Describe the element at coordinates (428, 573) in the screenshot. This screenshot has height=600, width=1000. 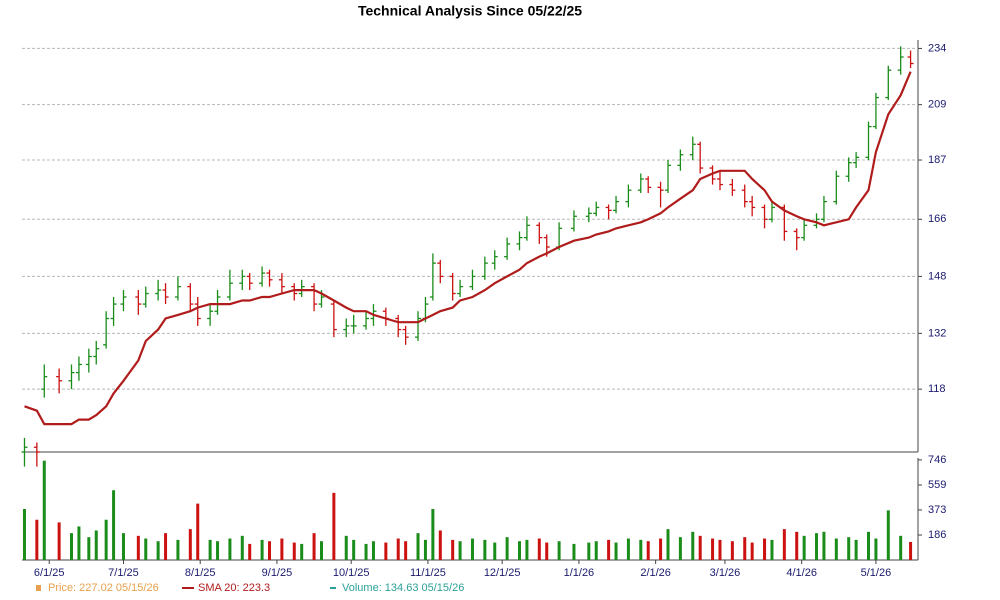
I see `x-tick-label: 11/1/25` at that location.